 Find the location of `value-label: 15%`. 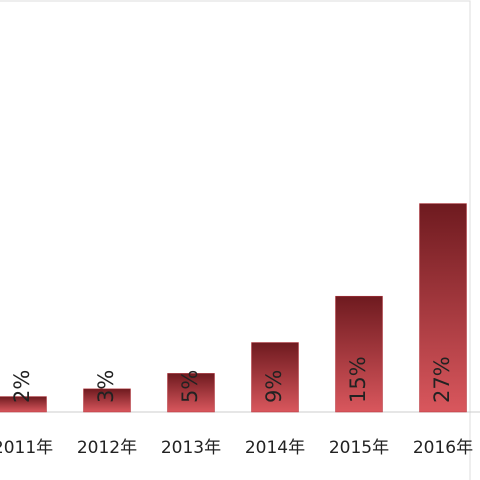

value-label: 15% is located at coordinates (358, 379).